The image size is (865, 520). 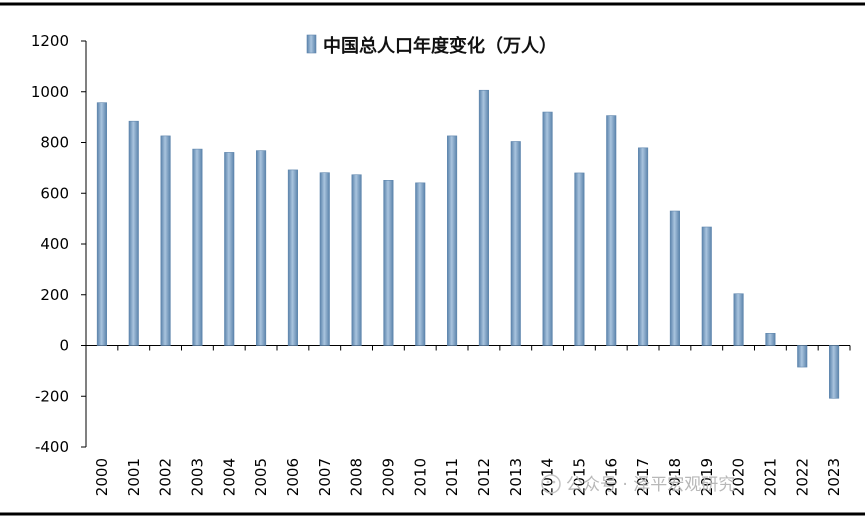 I want to click on bar-2013, so click(x=515, y=243).